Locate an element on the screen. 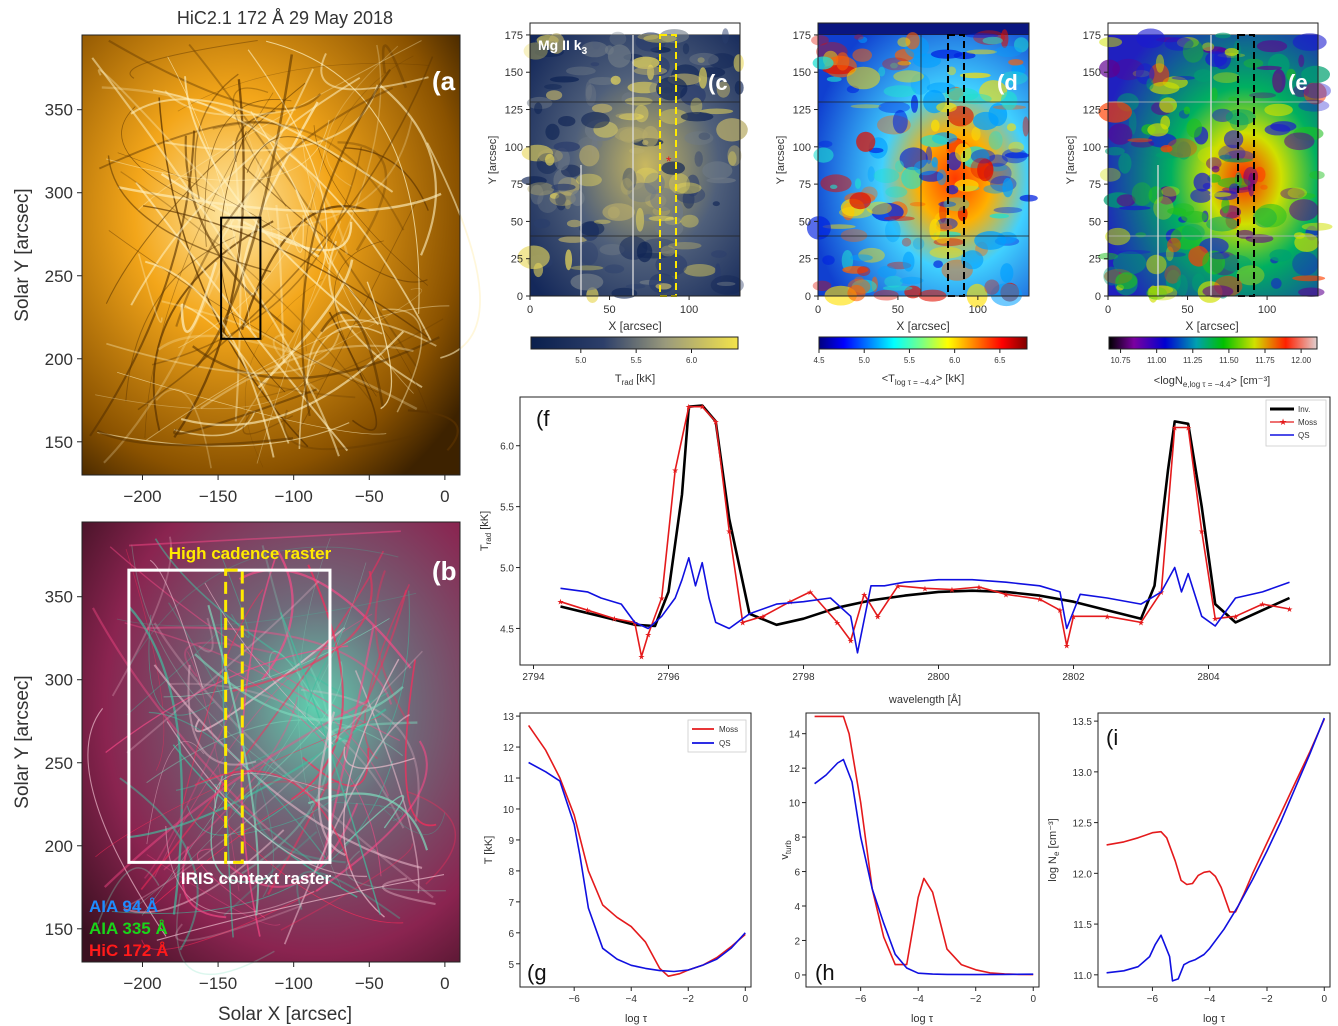  panel-letter-b: (b is located at coordinates (444, 571).